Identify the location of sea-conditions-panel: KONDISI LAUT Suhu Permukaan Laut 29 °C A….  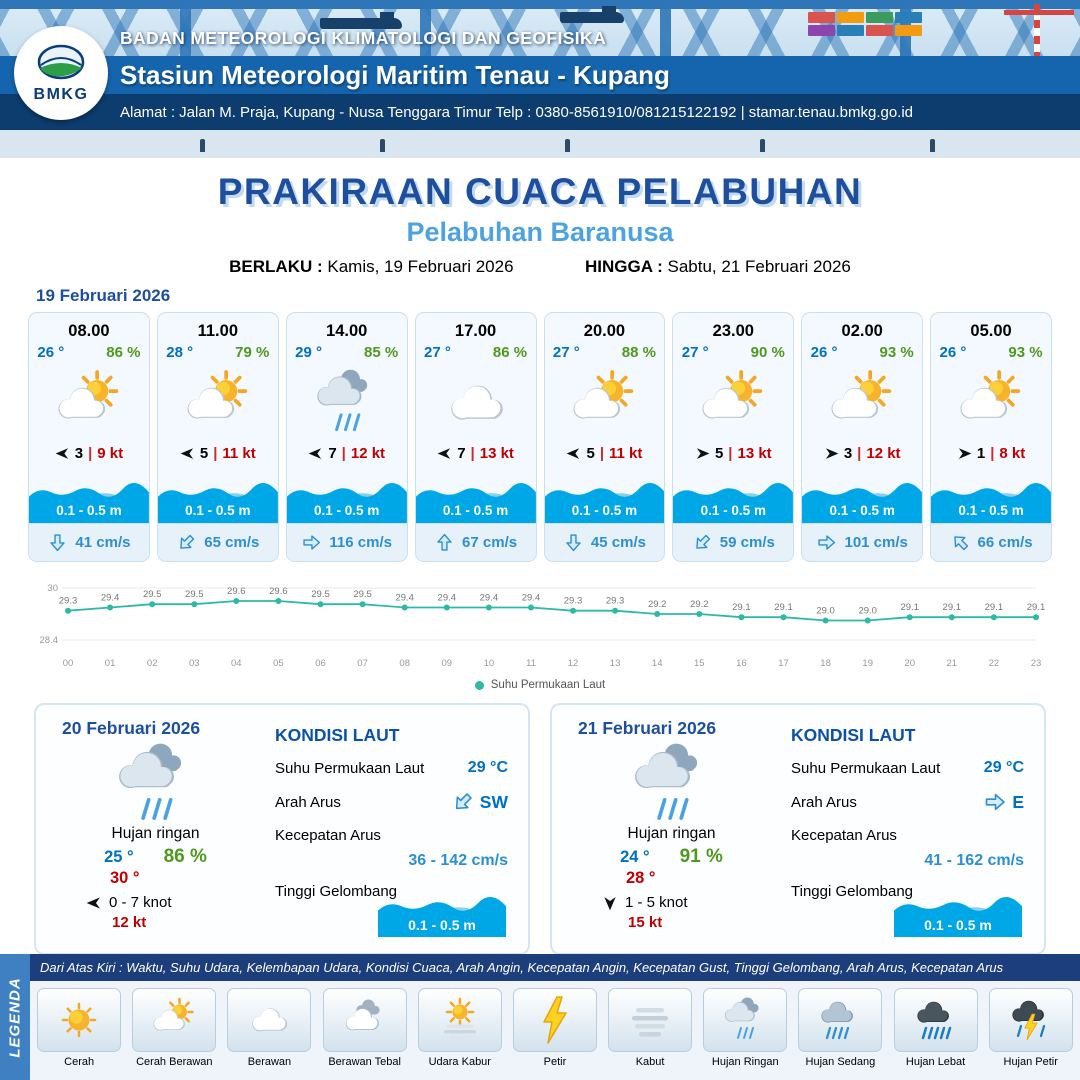
(901, 829).